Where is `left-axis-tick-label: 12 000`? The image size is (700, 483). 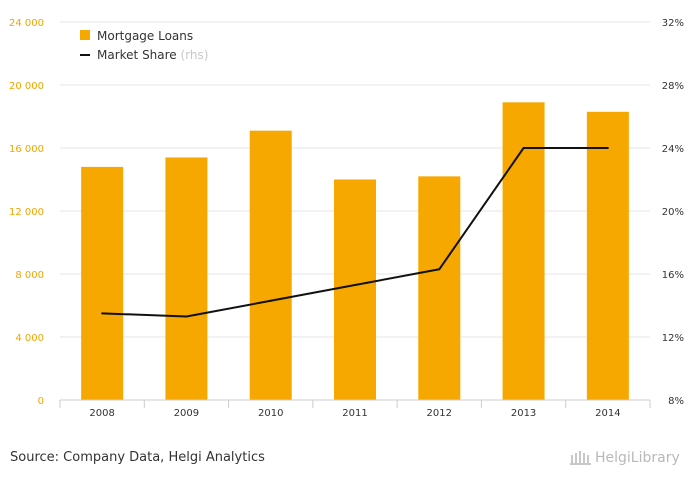 left-axis-tick-label: 12 000 is located at coordinates (26, 212).